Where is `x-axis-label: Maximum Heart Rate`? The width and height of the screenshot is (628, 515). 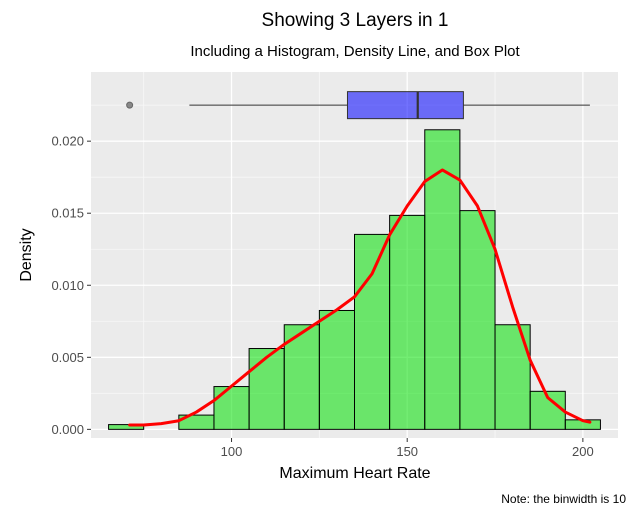 x-axis-label: Maximum Heart Rate is located at coordinates (354, 473).